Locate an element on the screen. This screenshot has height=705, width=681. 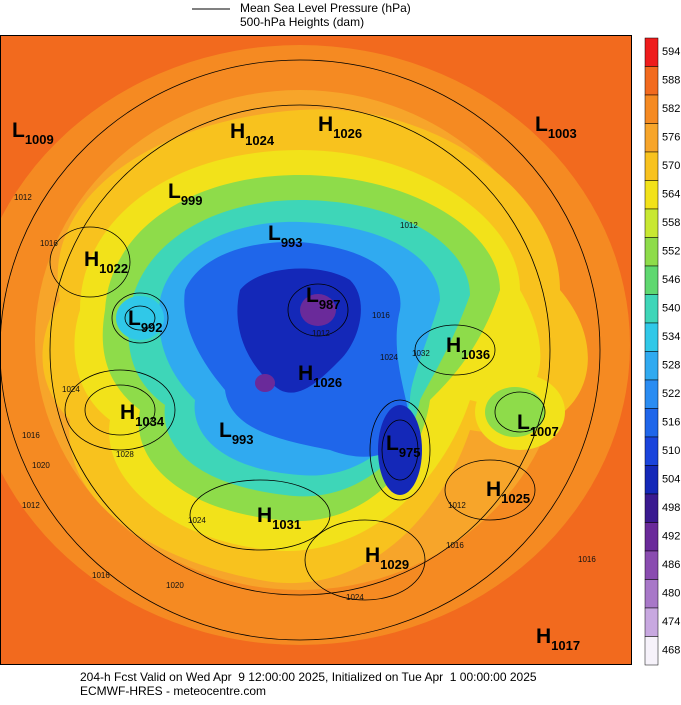
center-value: 1003 is located at coordinates (562, 133).